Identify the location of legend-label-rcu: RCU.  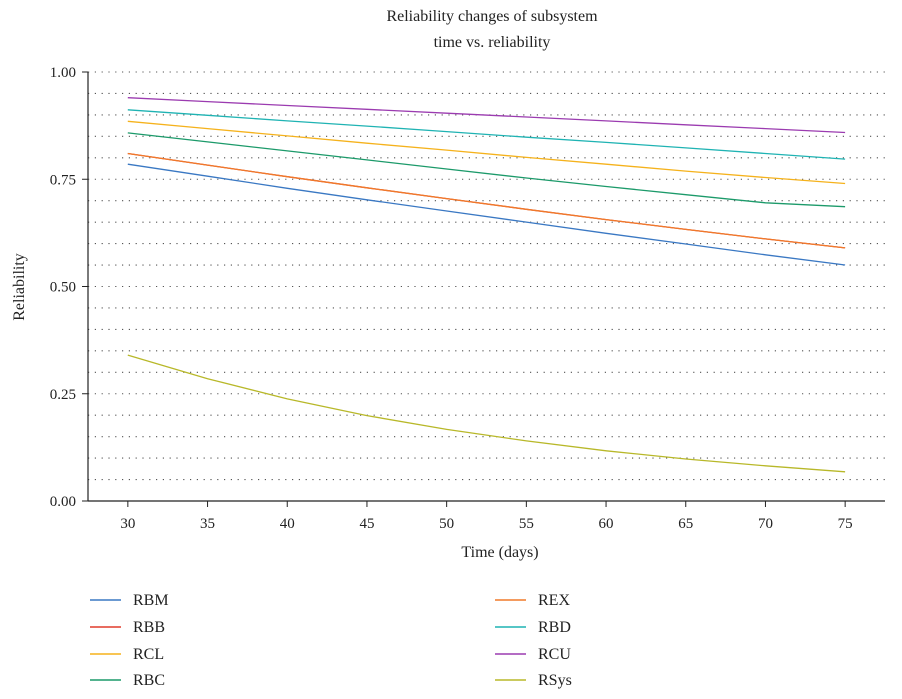
(554, 654).